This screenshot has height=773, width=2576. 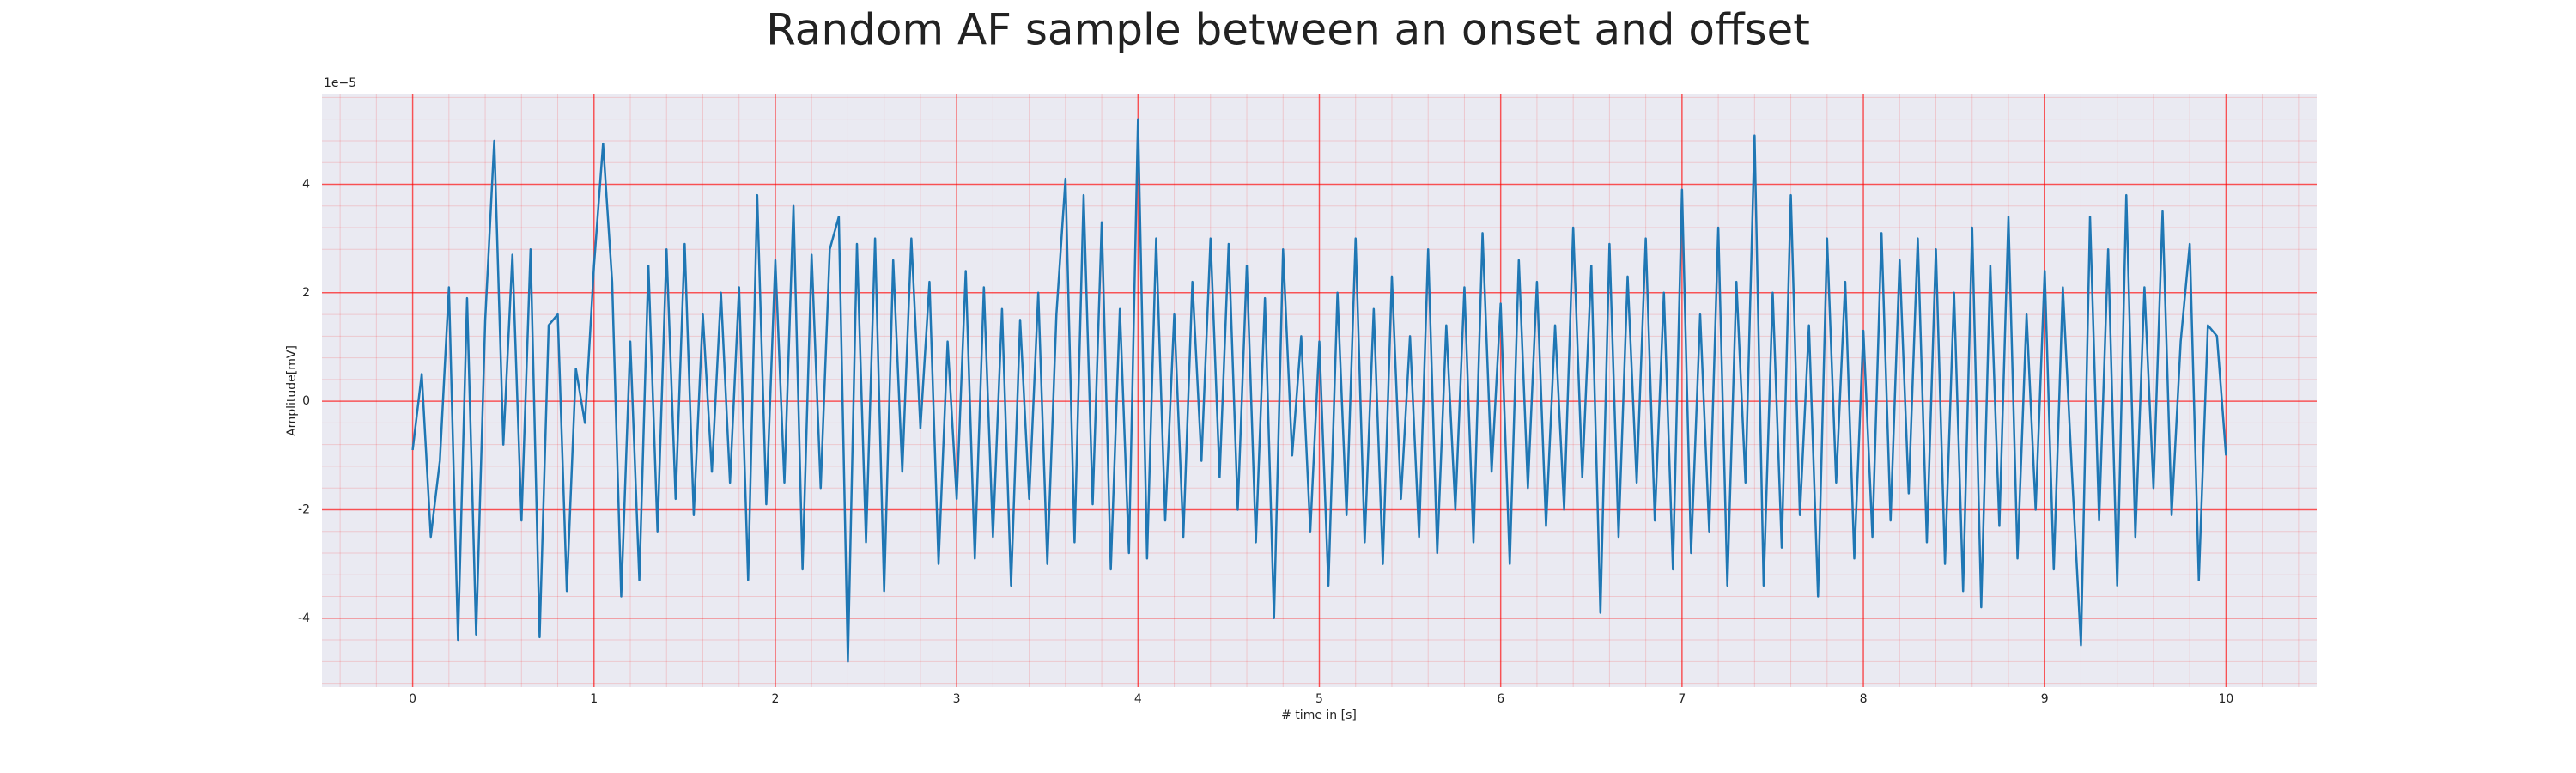 I want to click on y-offset-label: 1e−5, so click(x=340, y=83).